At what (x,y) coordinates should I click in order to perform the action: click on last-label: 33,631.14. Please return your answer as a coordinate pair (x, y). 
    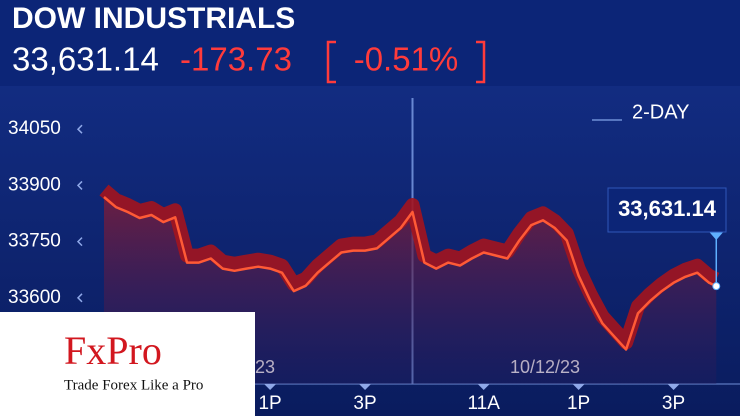
    Looking at the image, I should click on (667, 208).